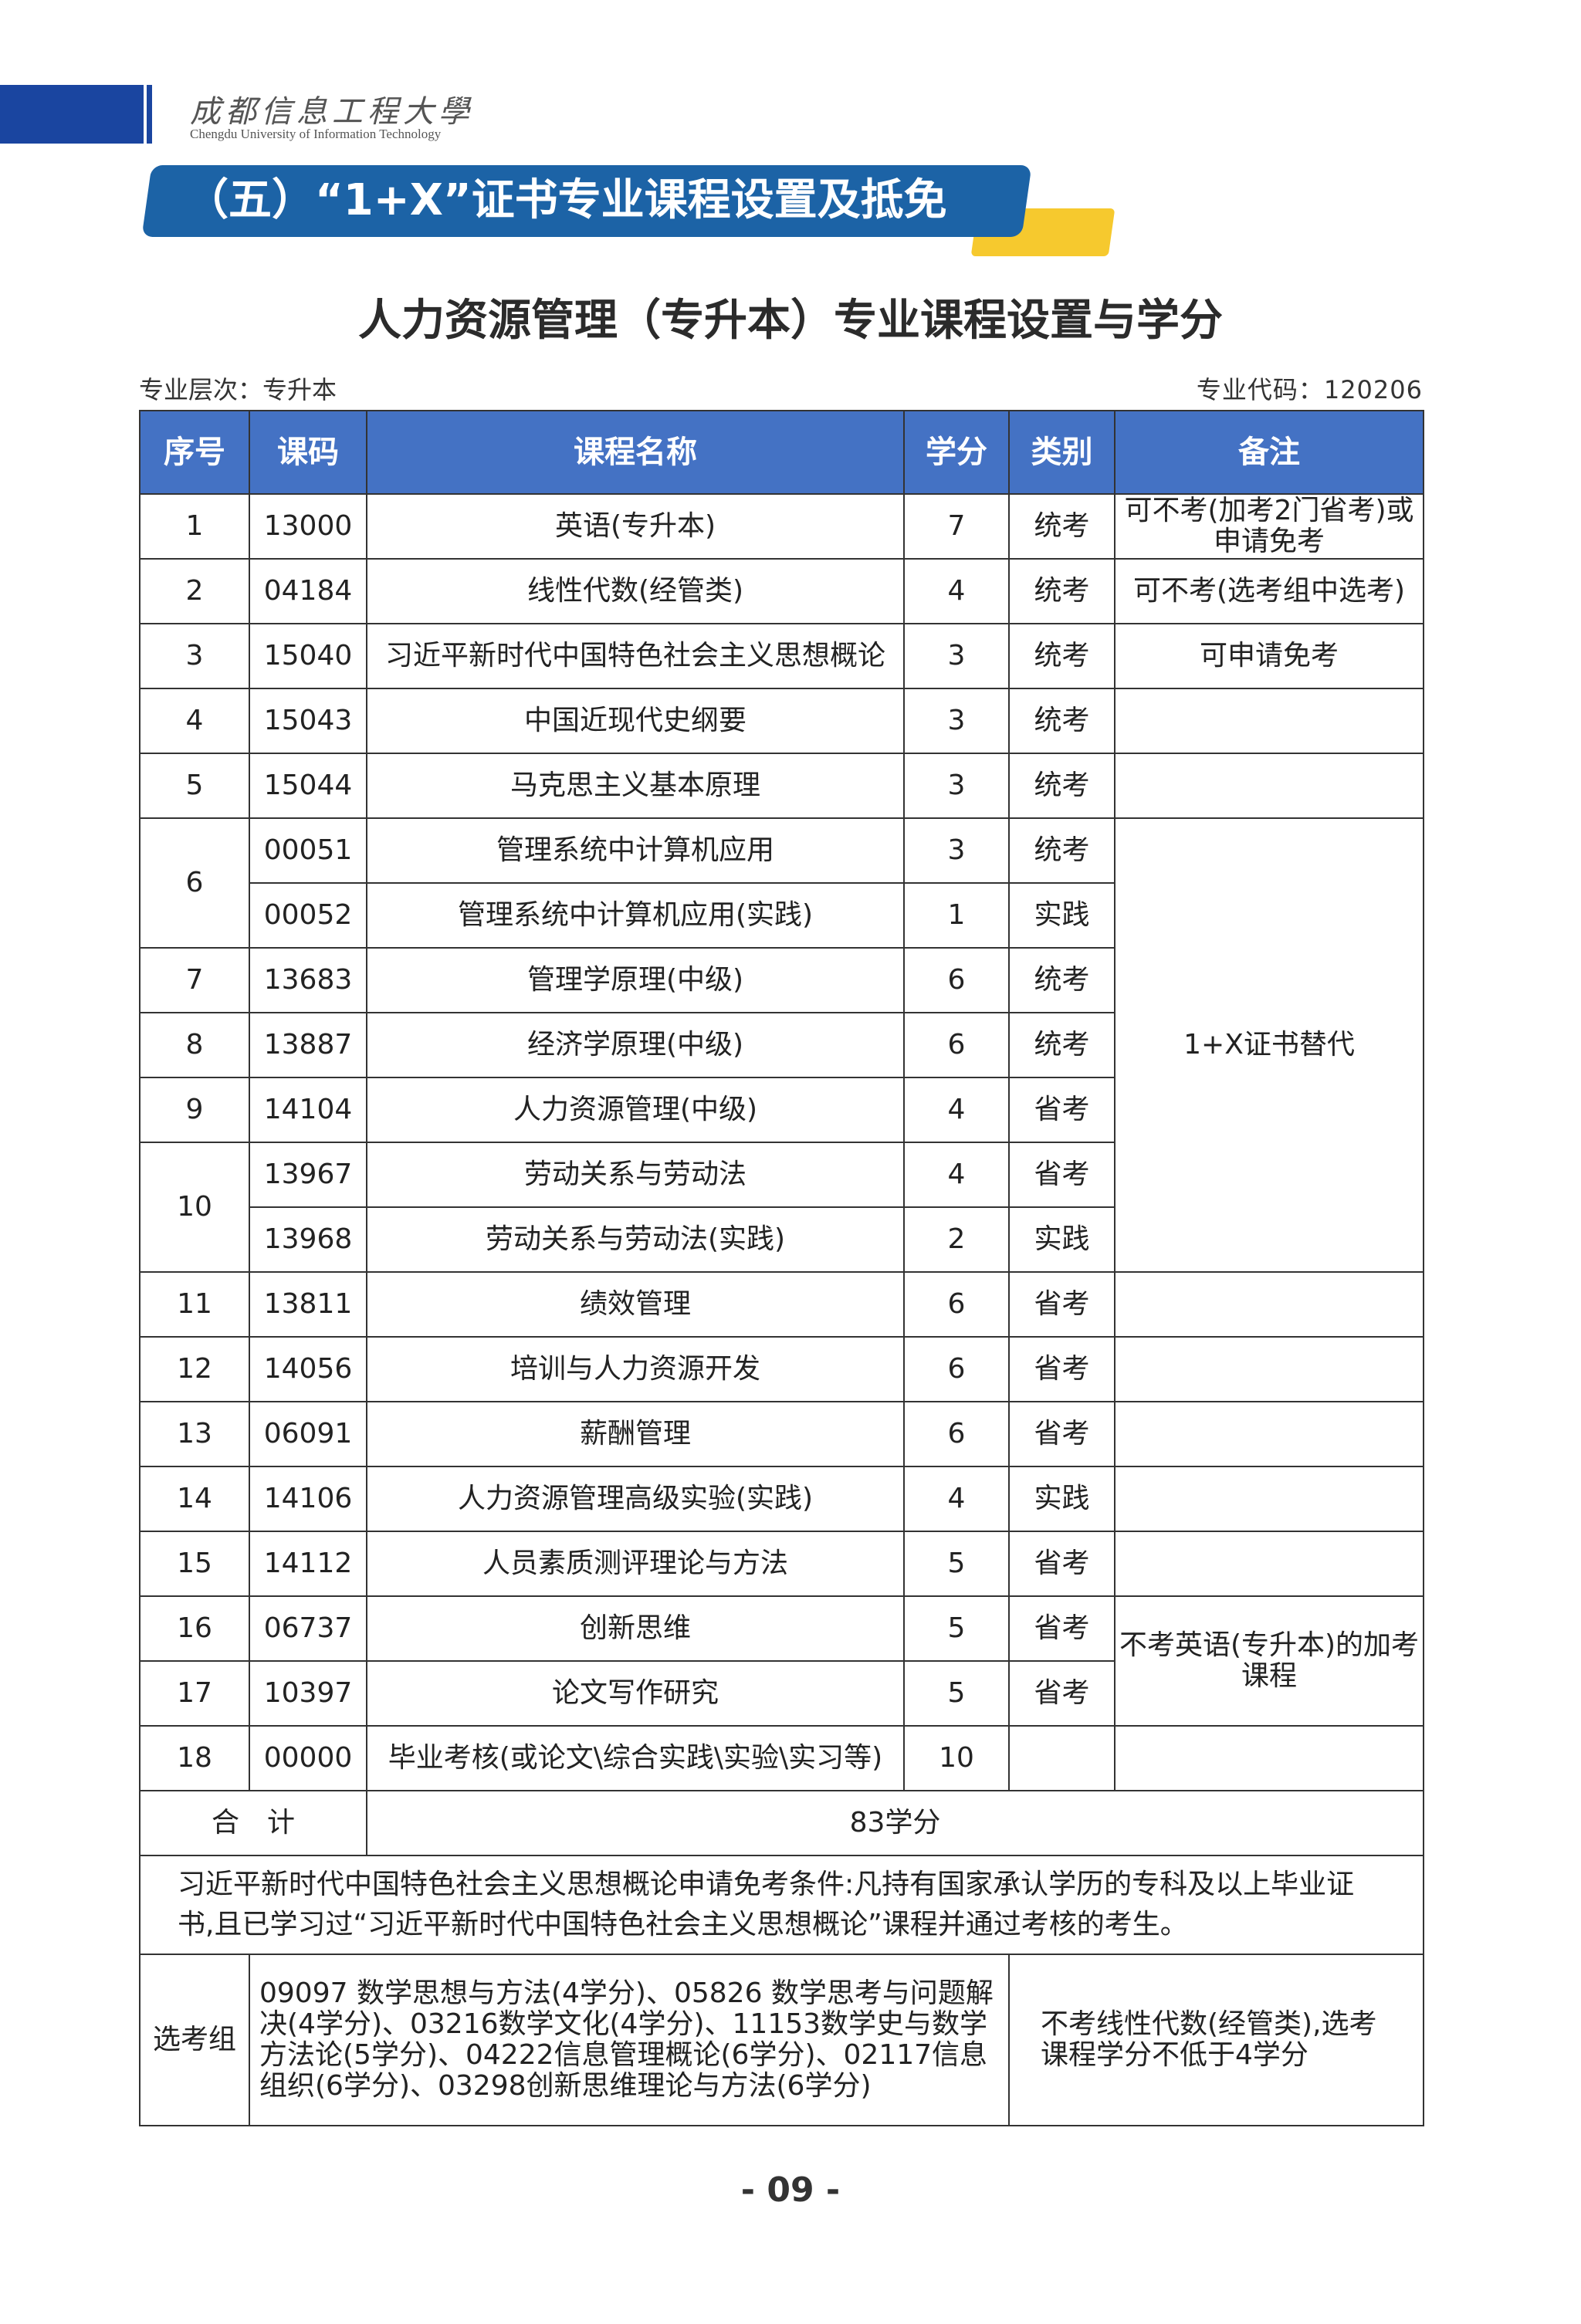 This screenshot has height=2324, width=1581. Describe the element at coordinates (1062, 452) in the screenshot. I see `col-type: 类别` at that location.